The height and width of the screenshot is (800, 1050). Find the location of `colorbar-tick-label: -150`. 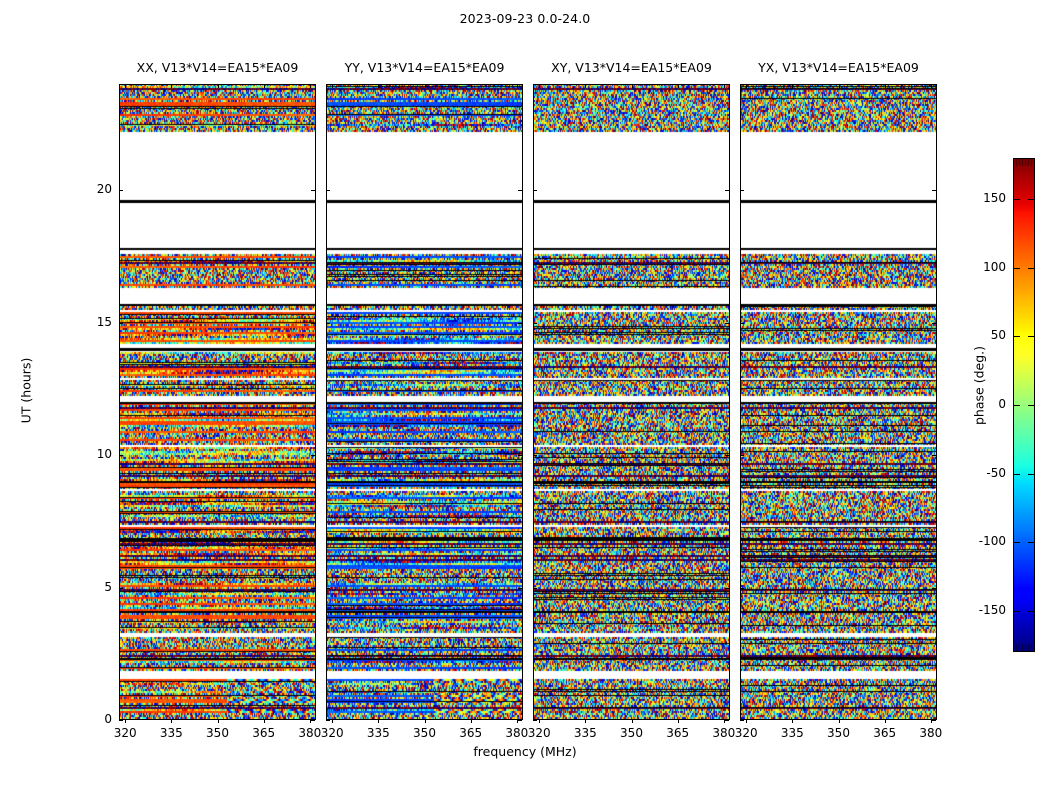

colorbar-tick-label: -150 is located at coordinates (992, 609).